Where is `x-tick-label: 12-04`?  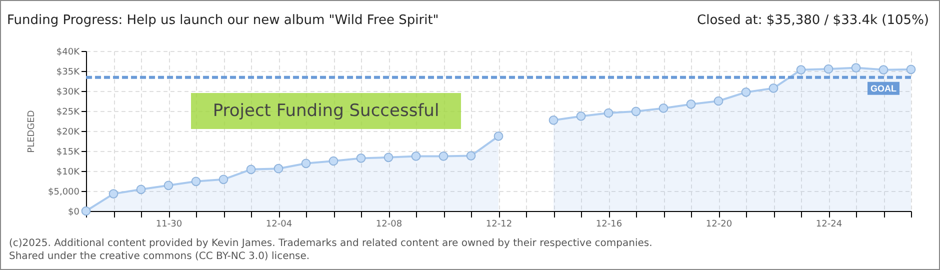
x-tick-label: 12-04 is located at coordinates (279, 225).